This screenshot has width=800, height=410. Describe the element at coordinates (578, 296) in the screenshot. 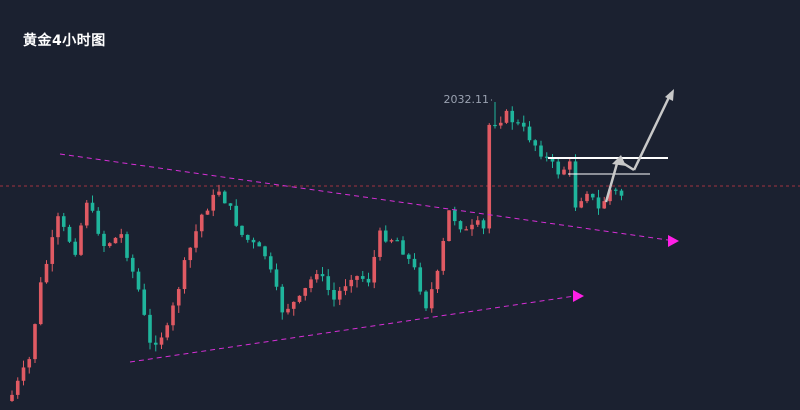

I see `lower-trendline-arrowhead` at that location.